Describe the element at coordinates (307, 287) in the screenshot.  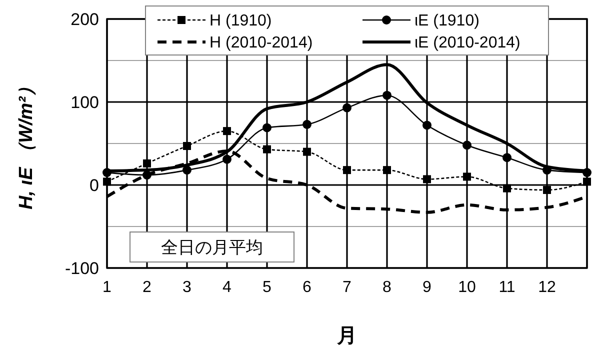
I see `x-tick-label: 6` at that location.